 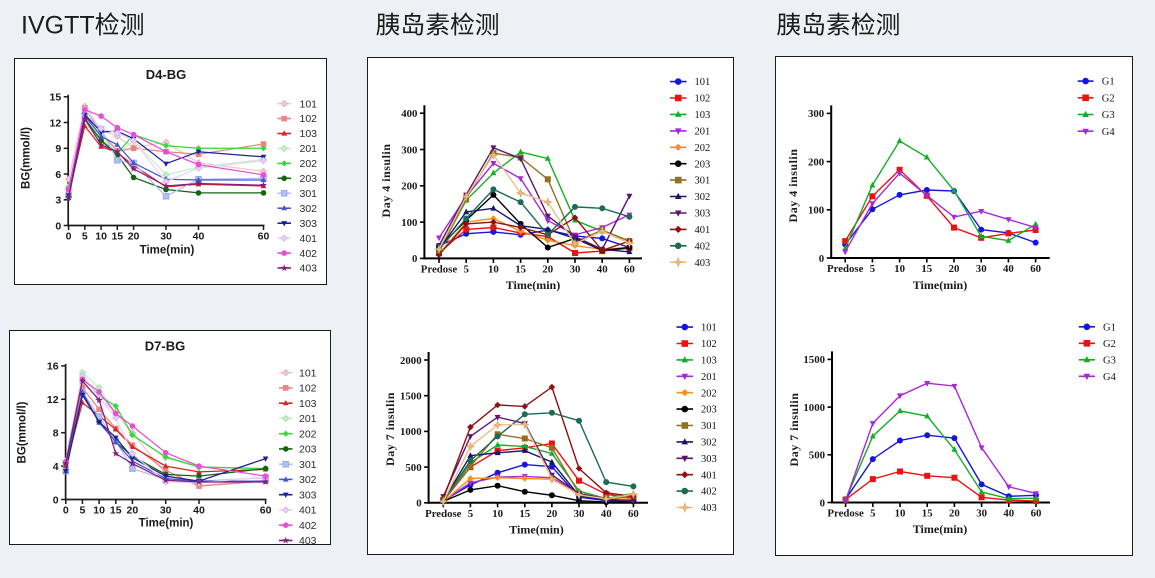 I want to click on svg-text: 8, so click(x=56, y=434).